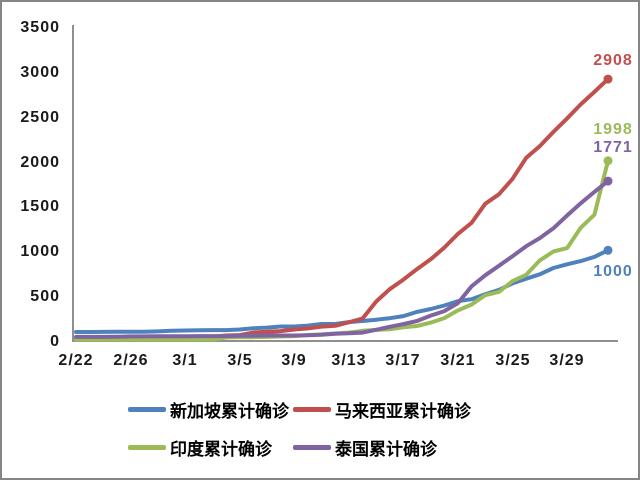 The height and width of the screenshot is (480, 640). I want to click on legend-item-singapore: 新加坡累计确诊, so click(210, 410).